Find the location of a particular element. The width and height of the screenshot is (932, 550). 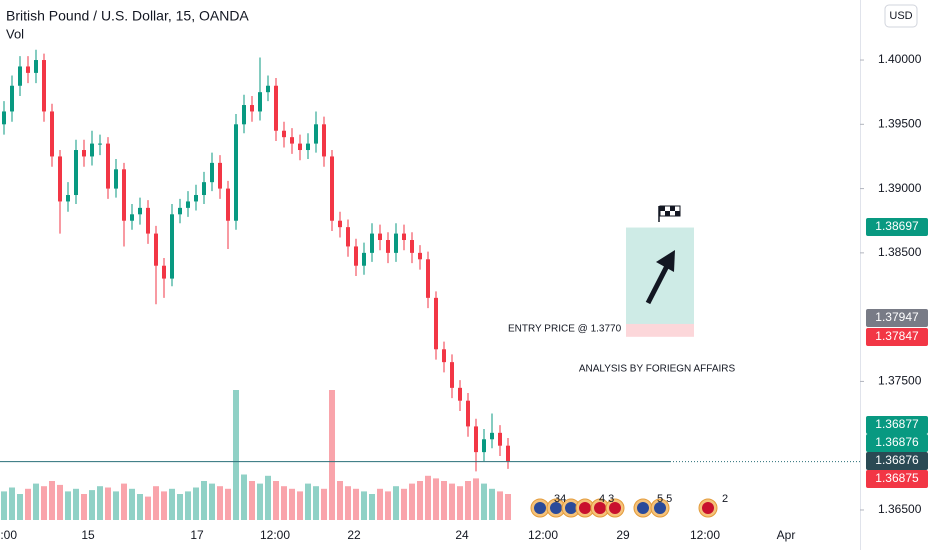

currency-label: USD is located at coordinates (900, 16).